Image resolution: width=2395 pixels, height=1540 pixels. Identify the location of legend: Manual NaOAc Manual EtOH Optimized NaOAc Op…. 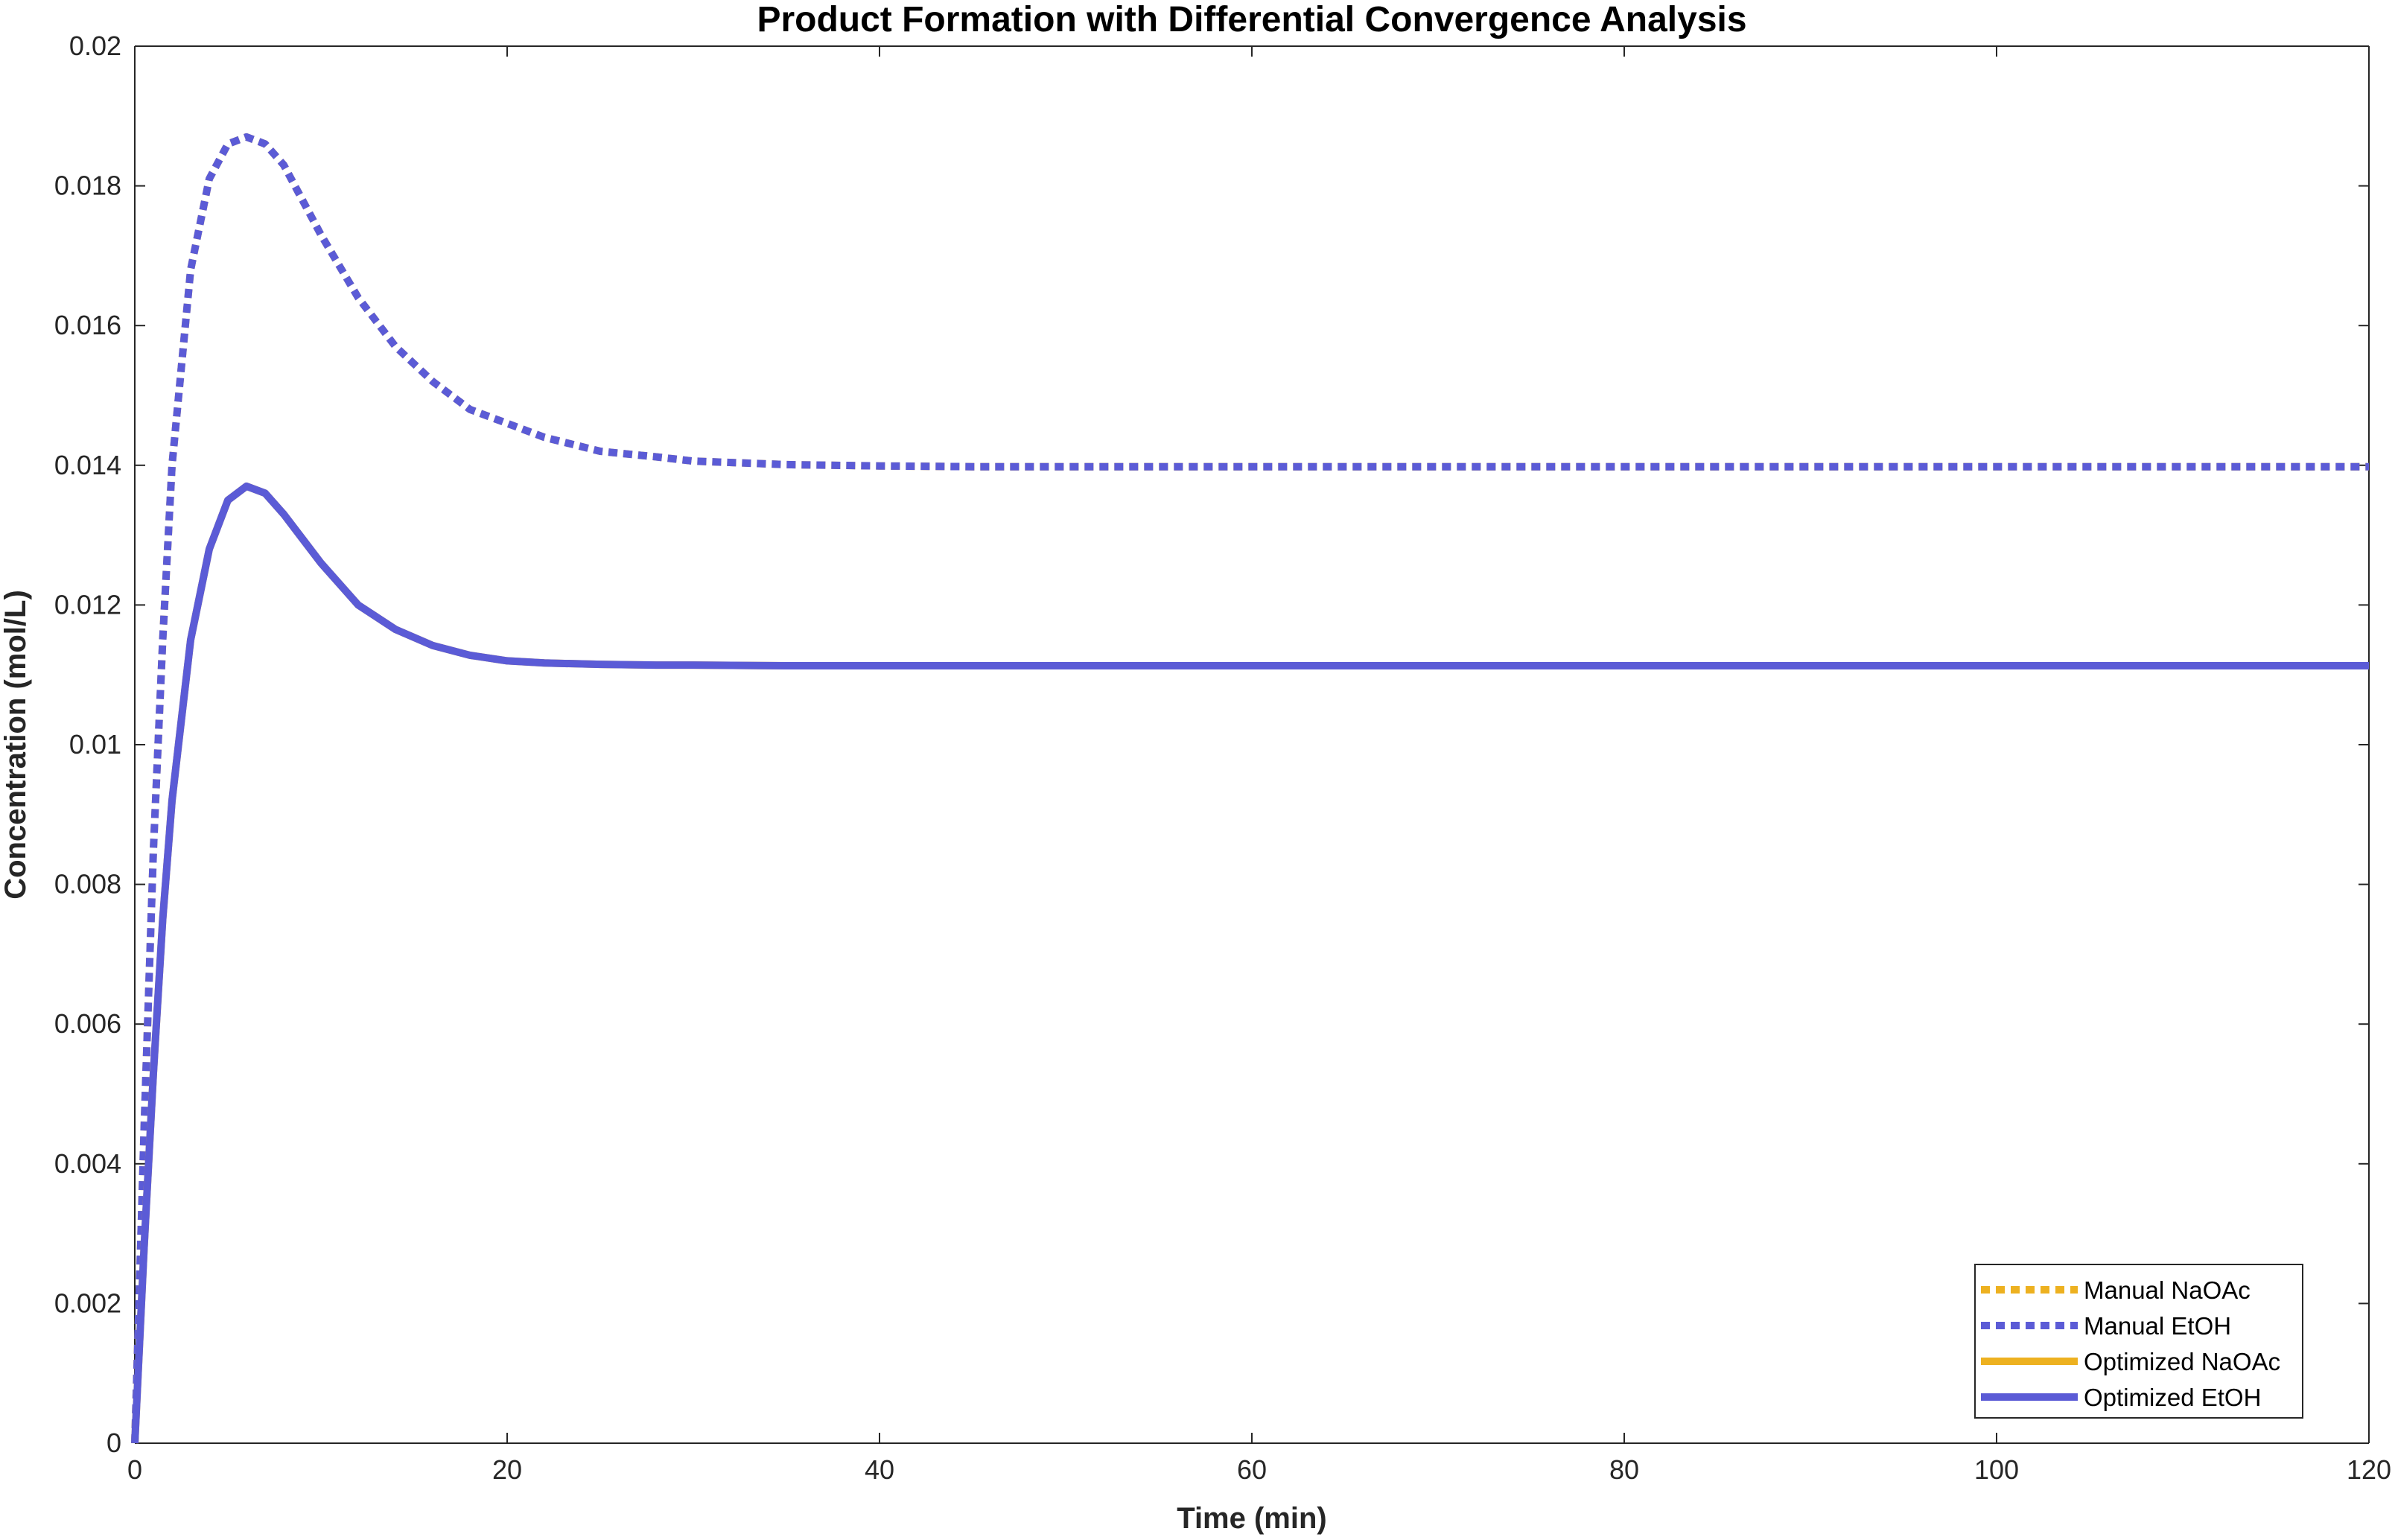
(2138, 1341).